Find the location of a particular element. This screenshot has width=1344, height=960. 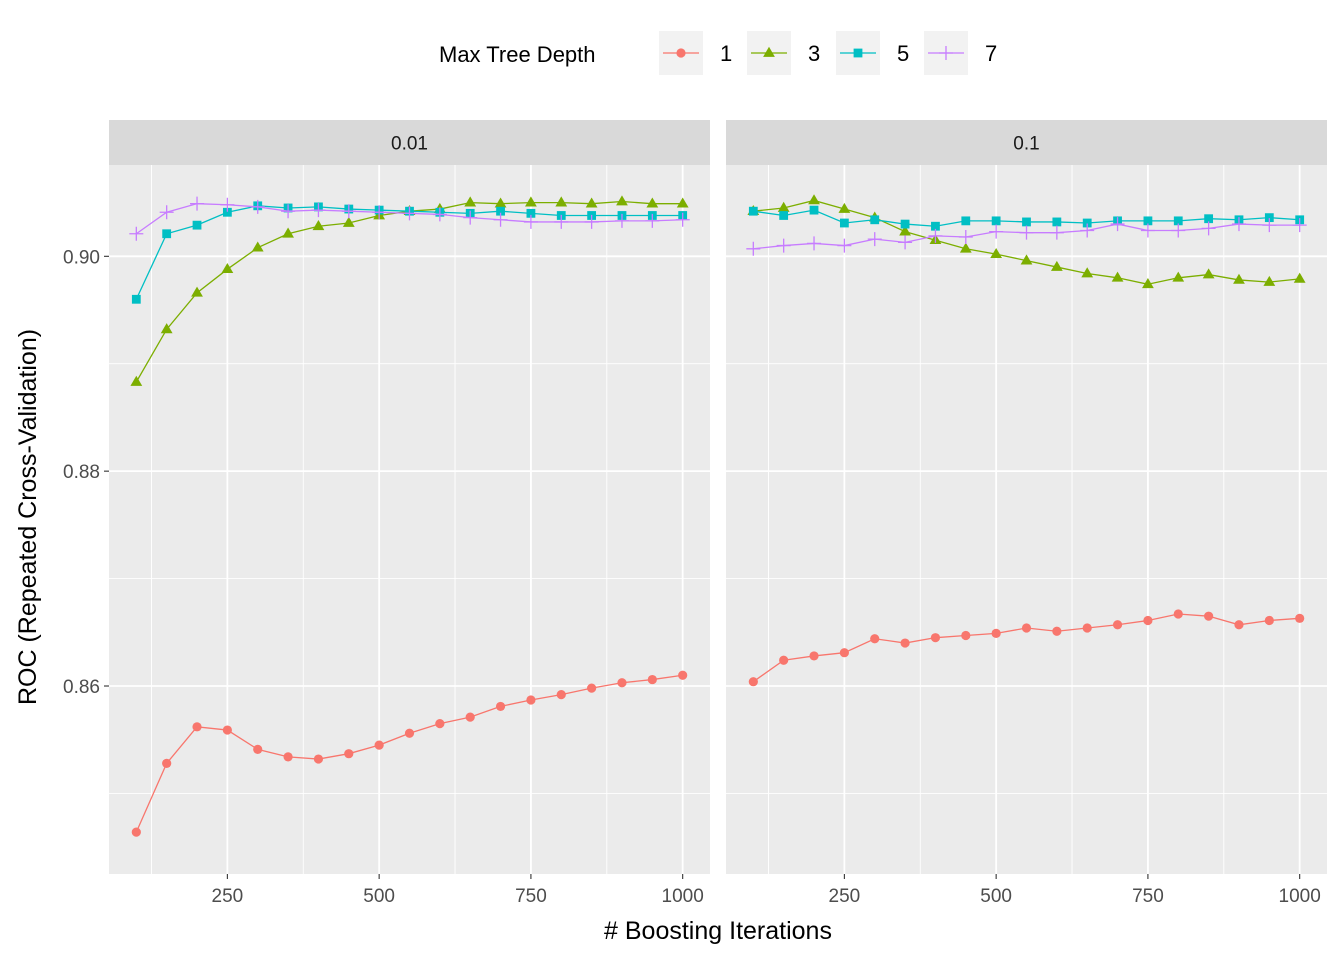

legend-label: 7 is located at coordinates (991, 53).